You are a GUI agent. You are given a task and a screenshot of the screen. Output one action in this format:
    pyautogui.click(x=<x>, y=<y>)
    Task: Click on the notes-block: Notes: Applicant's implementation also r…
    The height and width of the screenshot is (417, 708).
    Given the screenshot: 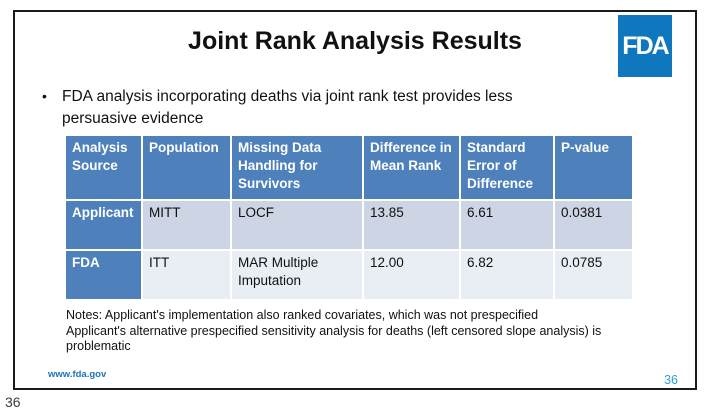 What is the action you would take?
    pyautogui.click(x=366, y=331)
    